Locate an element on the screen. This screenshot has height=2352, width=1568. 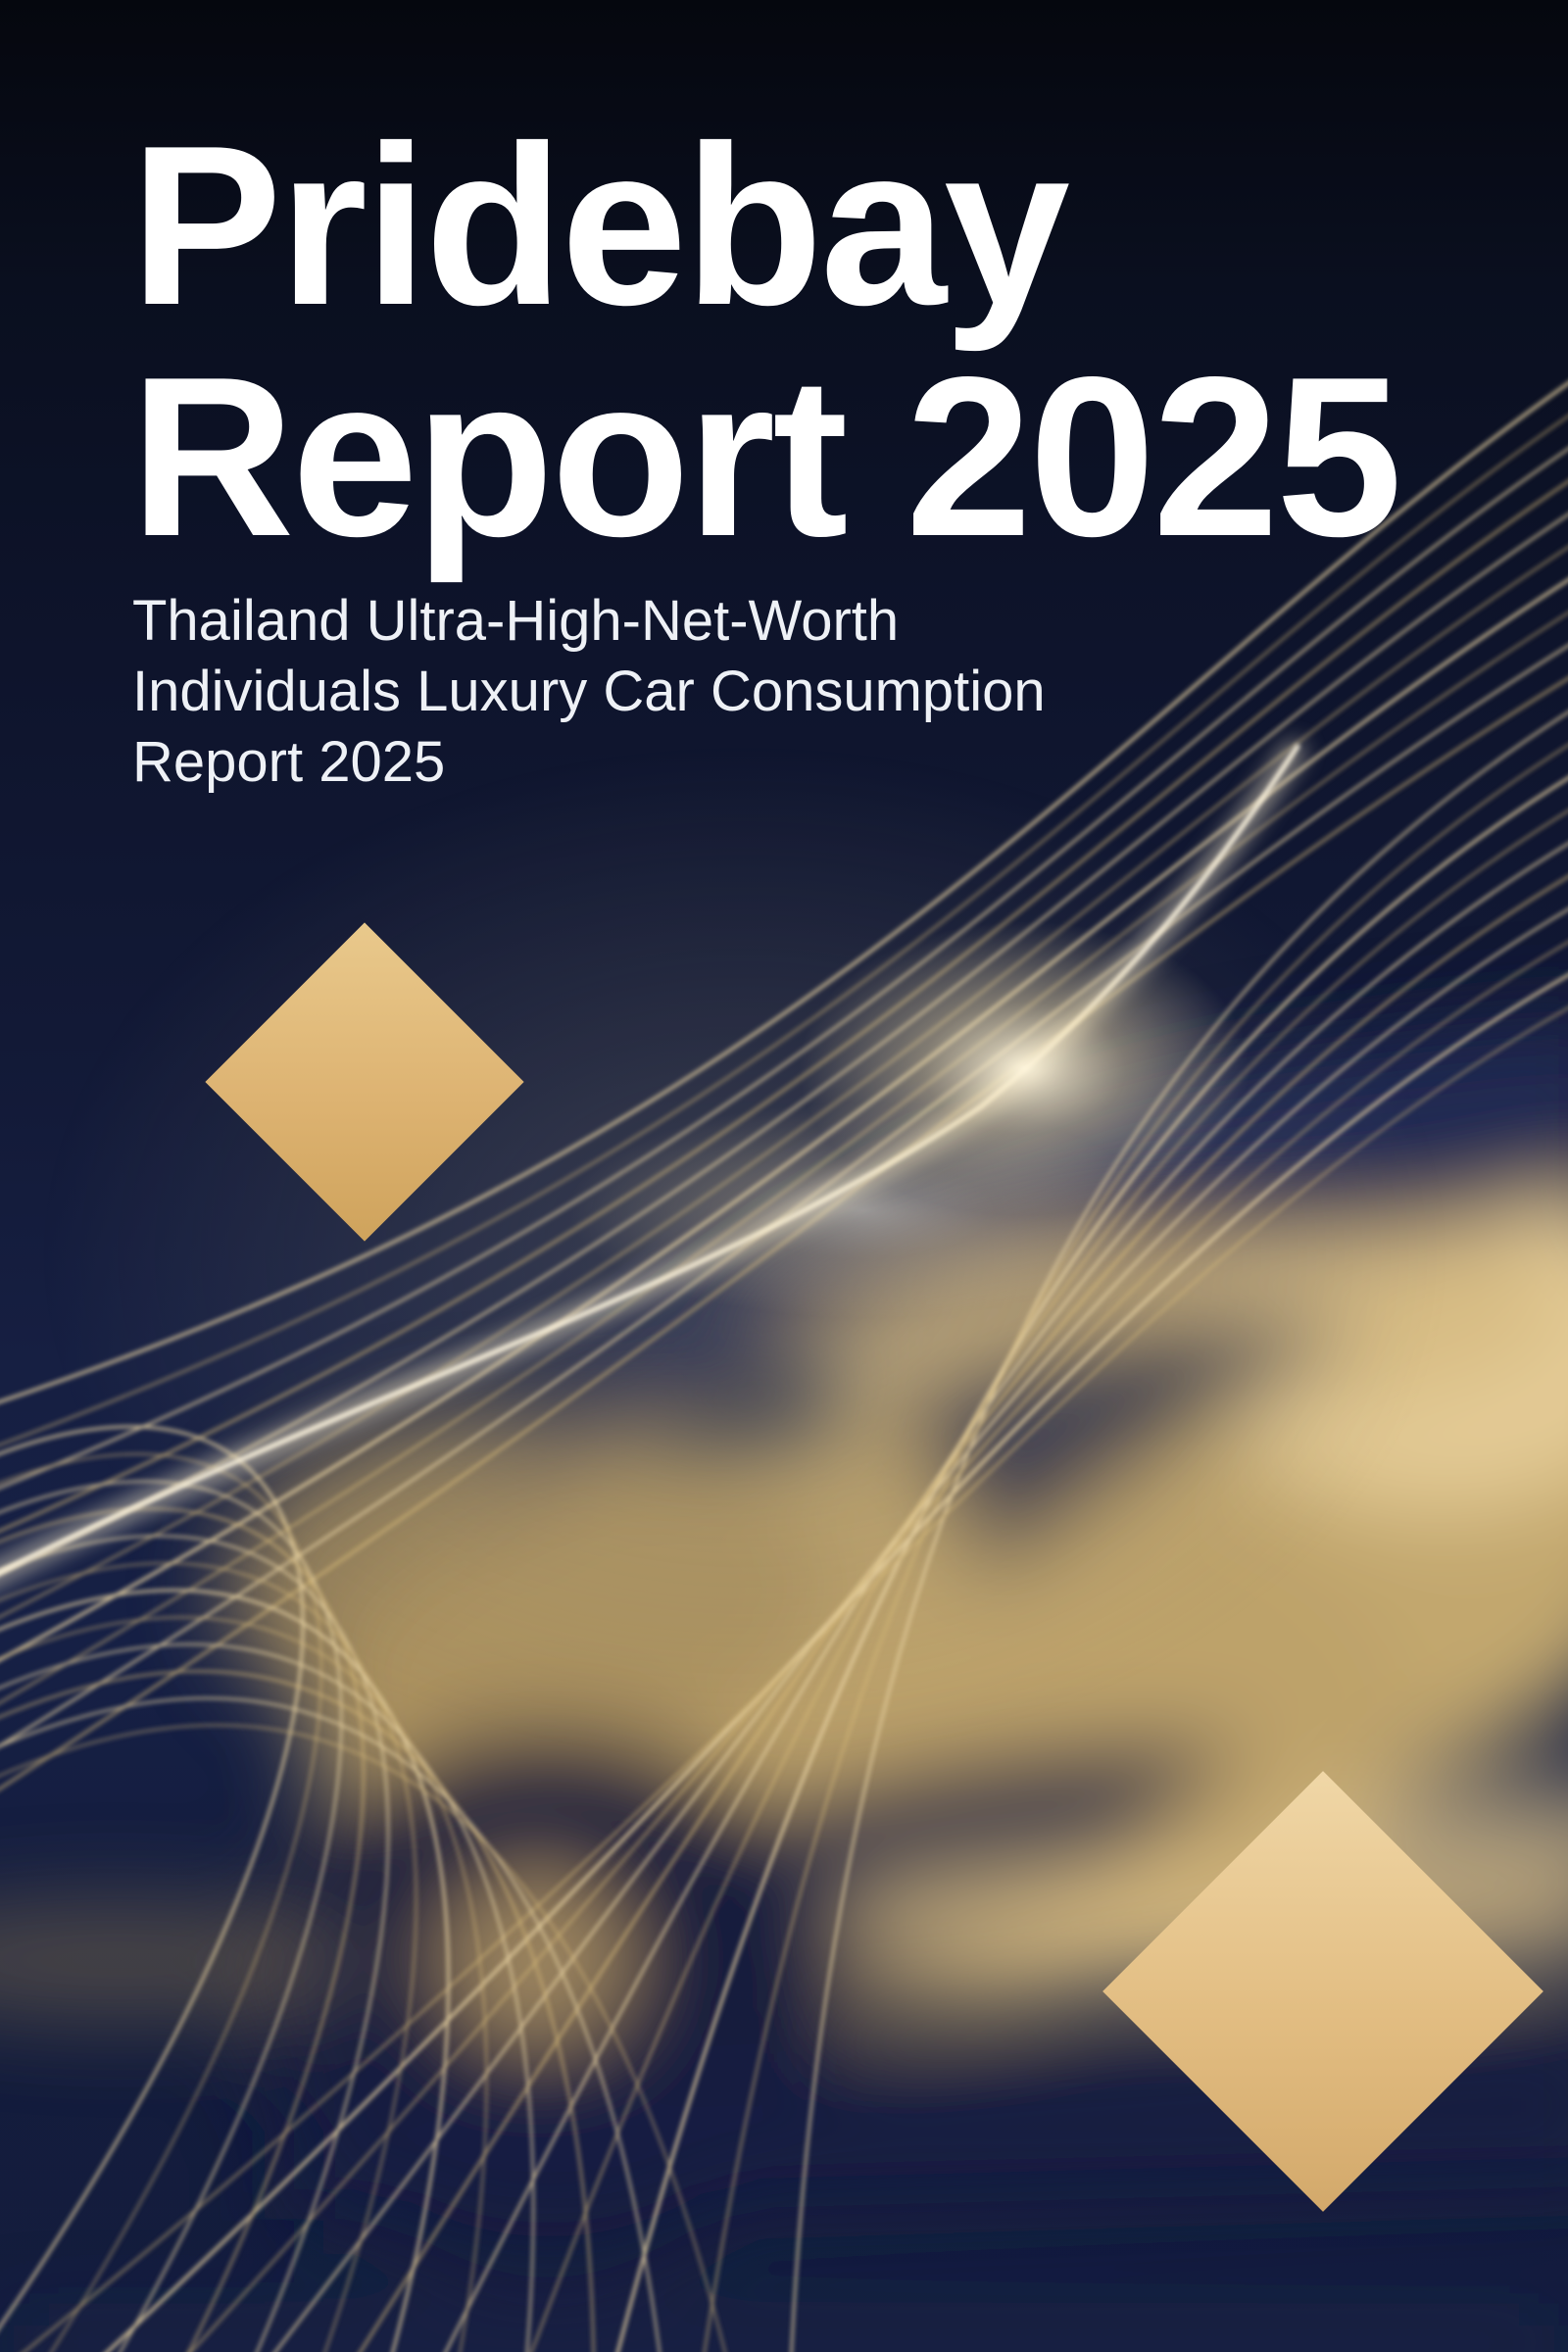
title-line-2: Report 2025 is located at coordinates (766, 457).